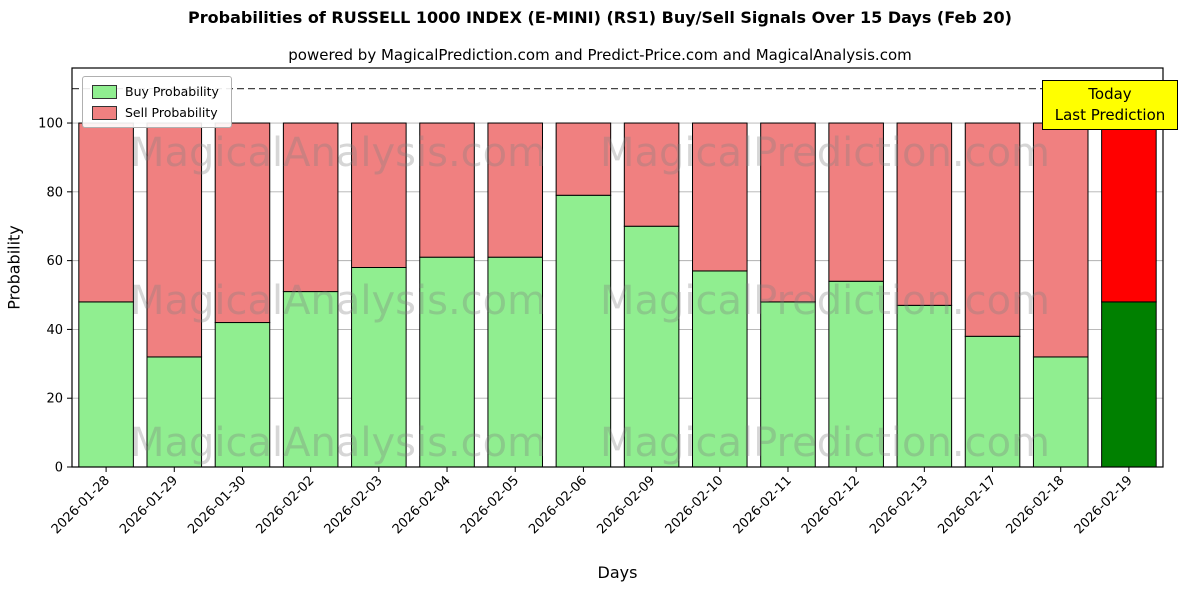 Image resolution: width=1200 pixels, height=600 pixels. I want to click on y-tick-label: 80, so click(54, 192).